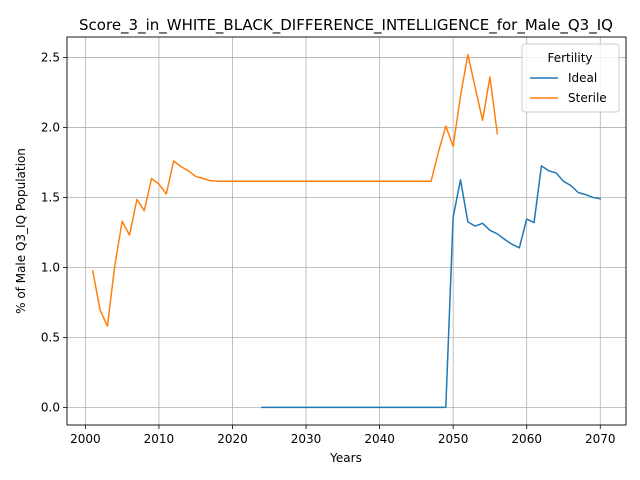  I want to click on x-tick-label: 2020, so click(232, 439).